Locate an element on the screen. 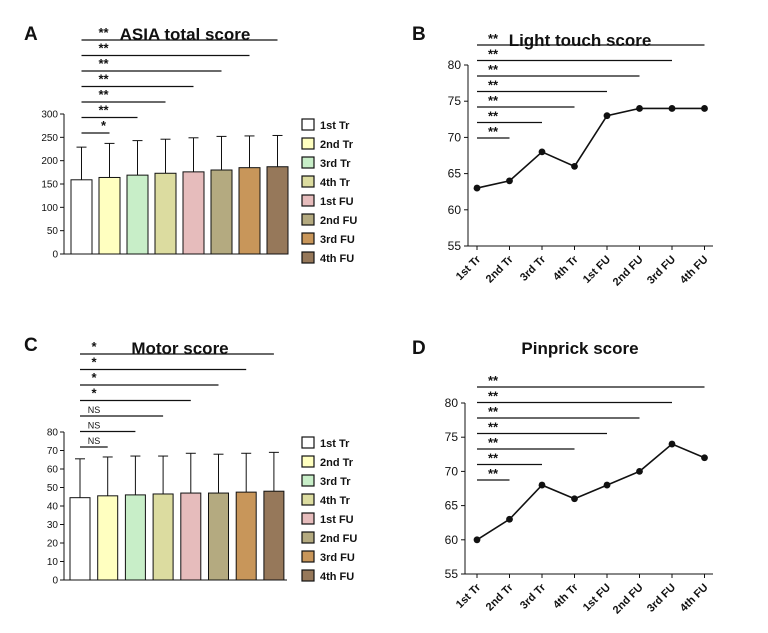  x-tick-label: 2nd Tr is located at coordinates (500, 597).